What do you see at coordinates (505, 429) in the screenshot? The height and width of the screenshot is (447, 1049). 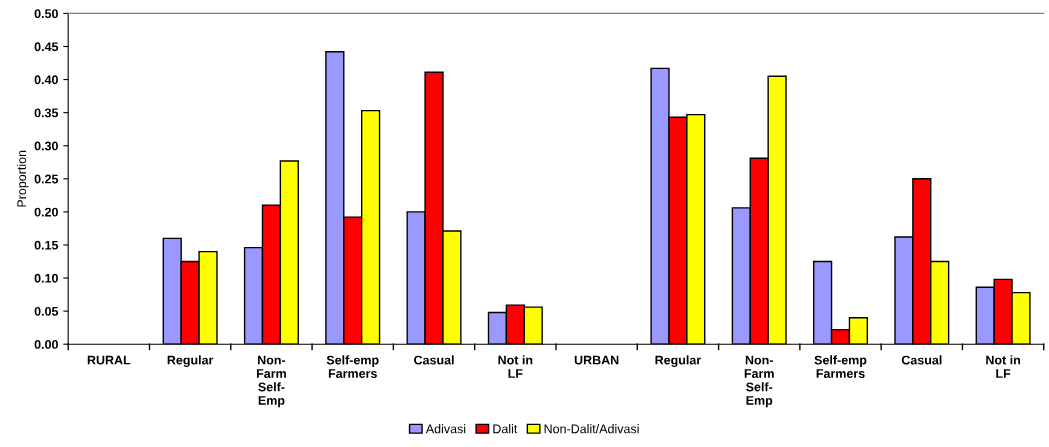 I see `legend-label: Dalit` at bounding box center [505, 429].